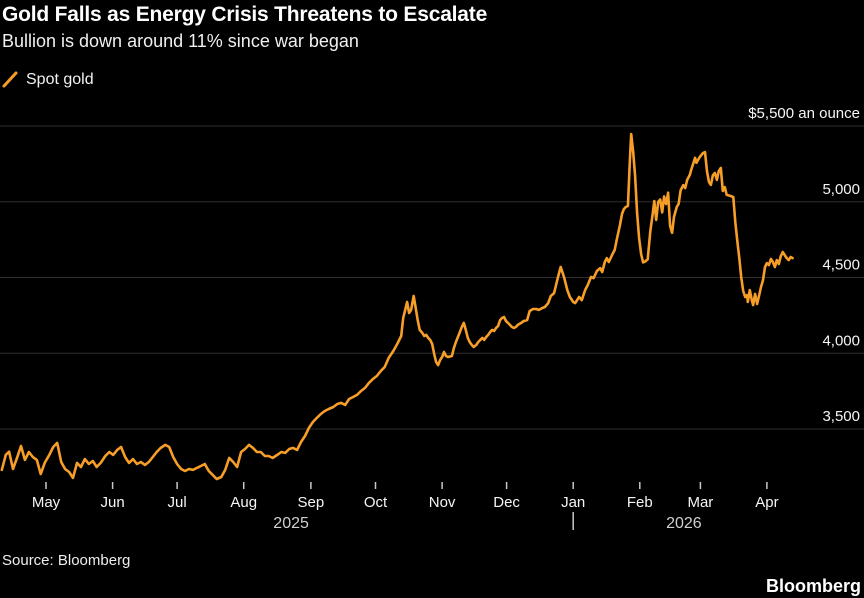 The height and width of the screenshot is (598, 864). What do you see at coordinates (177, 502) in the screenshot?
I see `x-tick-label-Jul: Jul` at bounding box center [177, 502].